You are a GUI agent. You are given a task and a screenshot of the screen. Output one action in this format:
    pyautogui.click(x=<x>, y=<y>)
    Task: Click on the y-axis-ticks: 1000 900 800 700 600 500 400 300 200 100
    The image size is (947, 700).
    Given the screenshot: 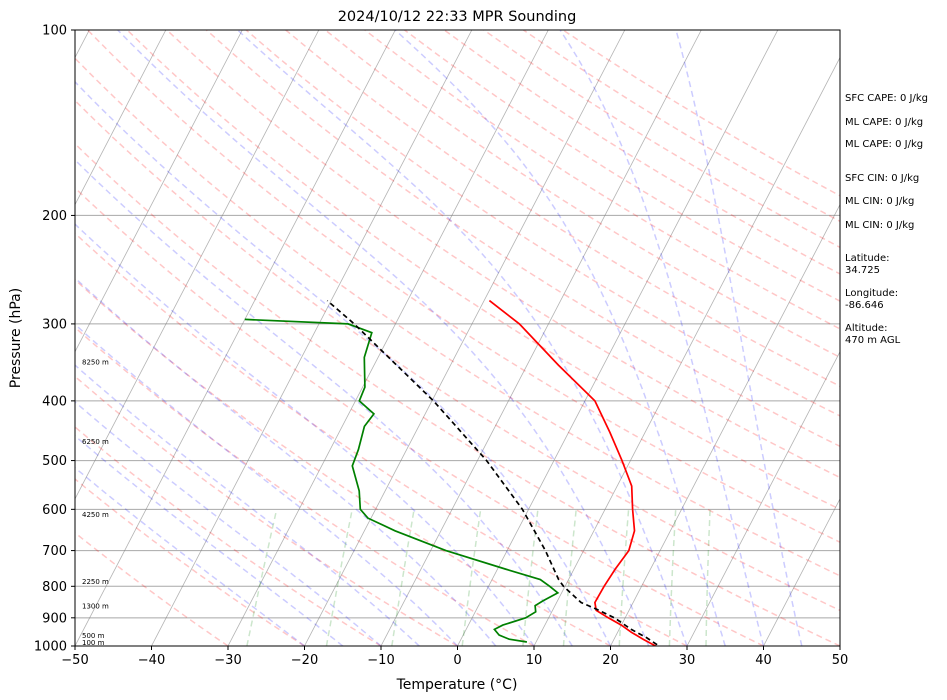 What is the action you would take?
    pyautogui.click(x=54, y=339)
    